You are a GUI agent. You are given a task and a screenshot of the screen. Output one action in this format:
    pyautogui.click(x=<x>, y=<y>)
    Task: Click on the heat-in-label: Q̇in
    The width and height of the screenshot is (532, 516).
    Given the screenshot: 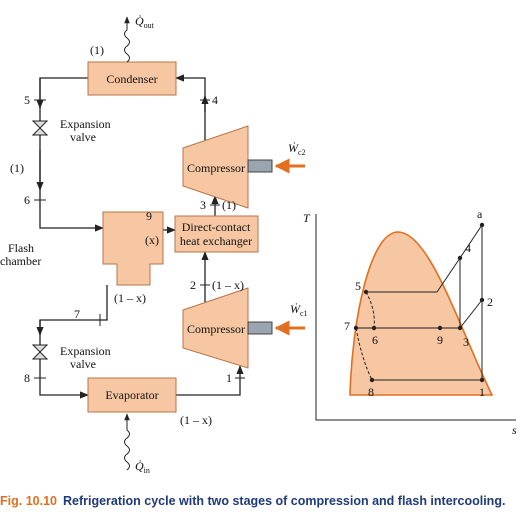 What is the action you would take?
    pyautogui.click(x=142, y=467)
    